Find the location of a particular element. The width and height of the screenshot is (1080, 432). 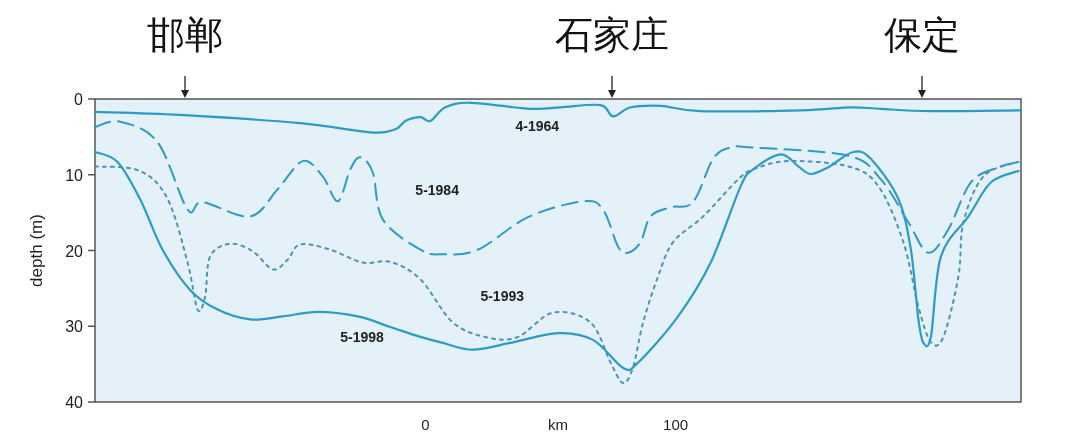

text: 保定 is located at coordinates (922, 35).